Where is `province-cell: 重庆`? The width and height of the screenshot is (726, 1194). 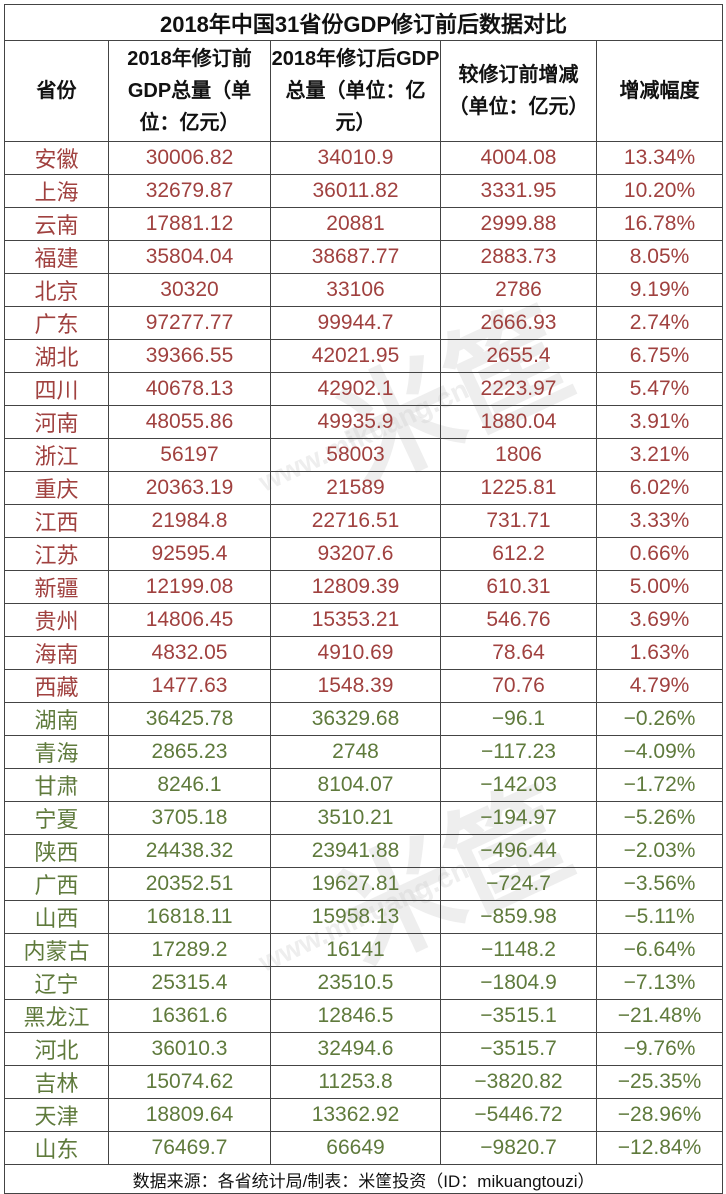 province-cell: 重庆 is located at coordinates (56, 488).